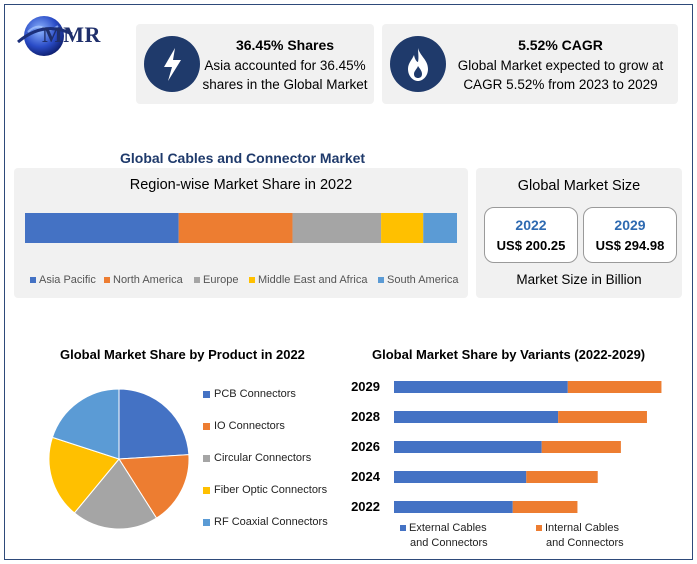  What do you see at coordinates (365, 446) in the screenshot?
I see `variant-year-label: 2026` at bounding box center [365, 446].